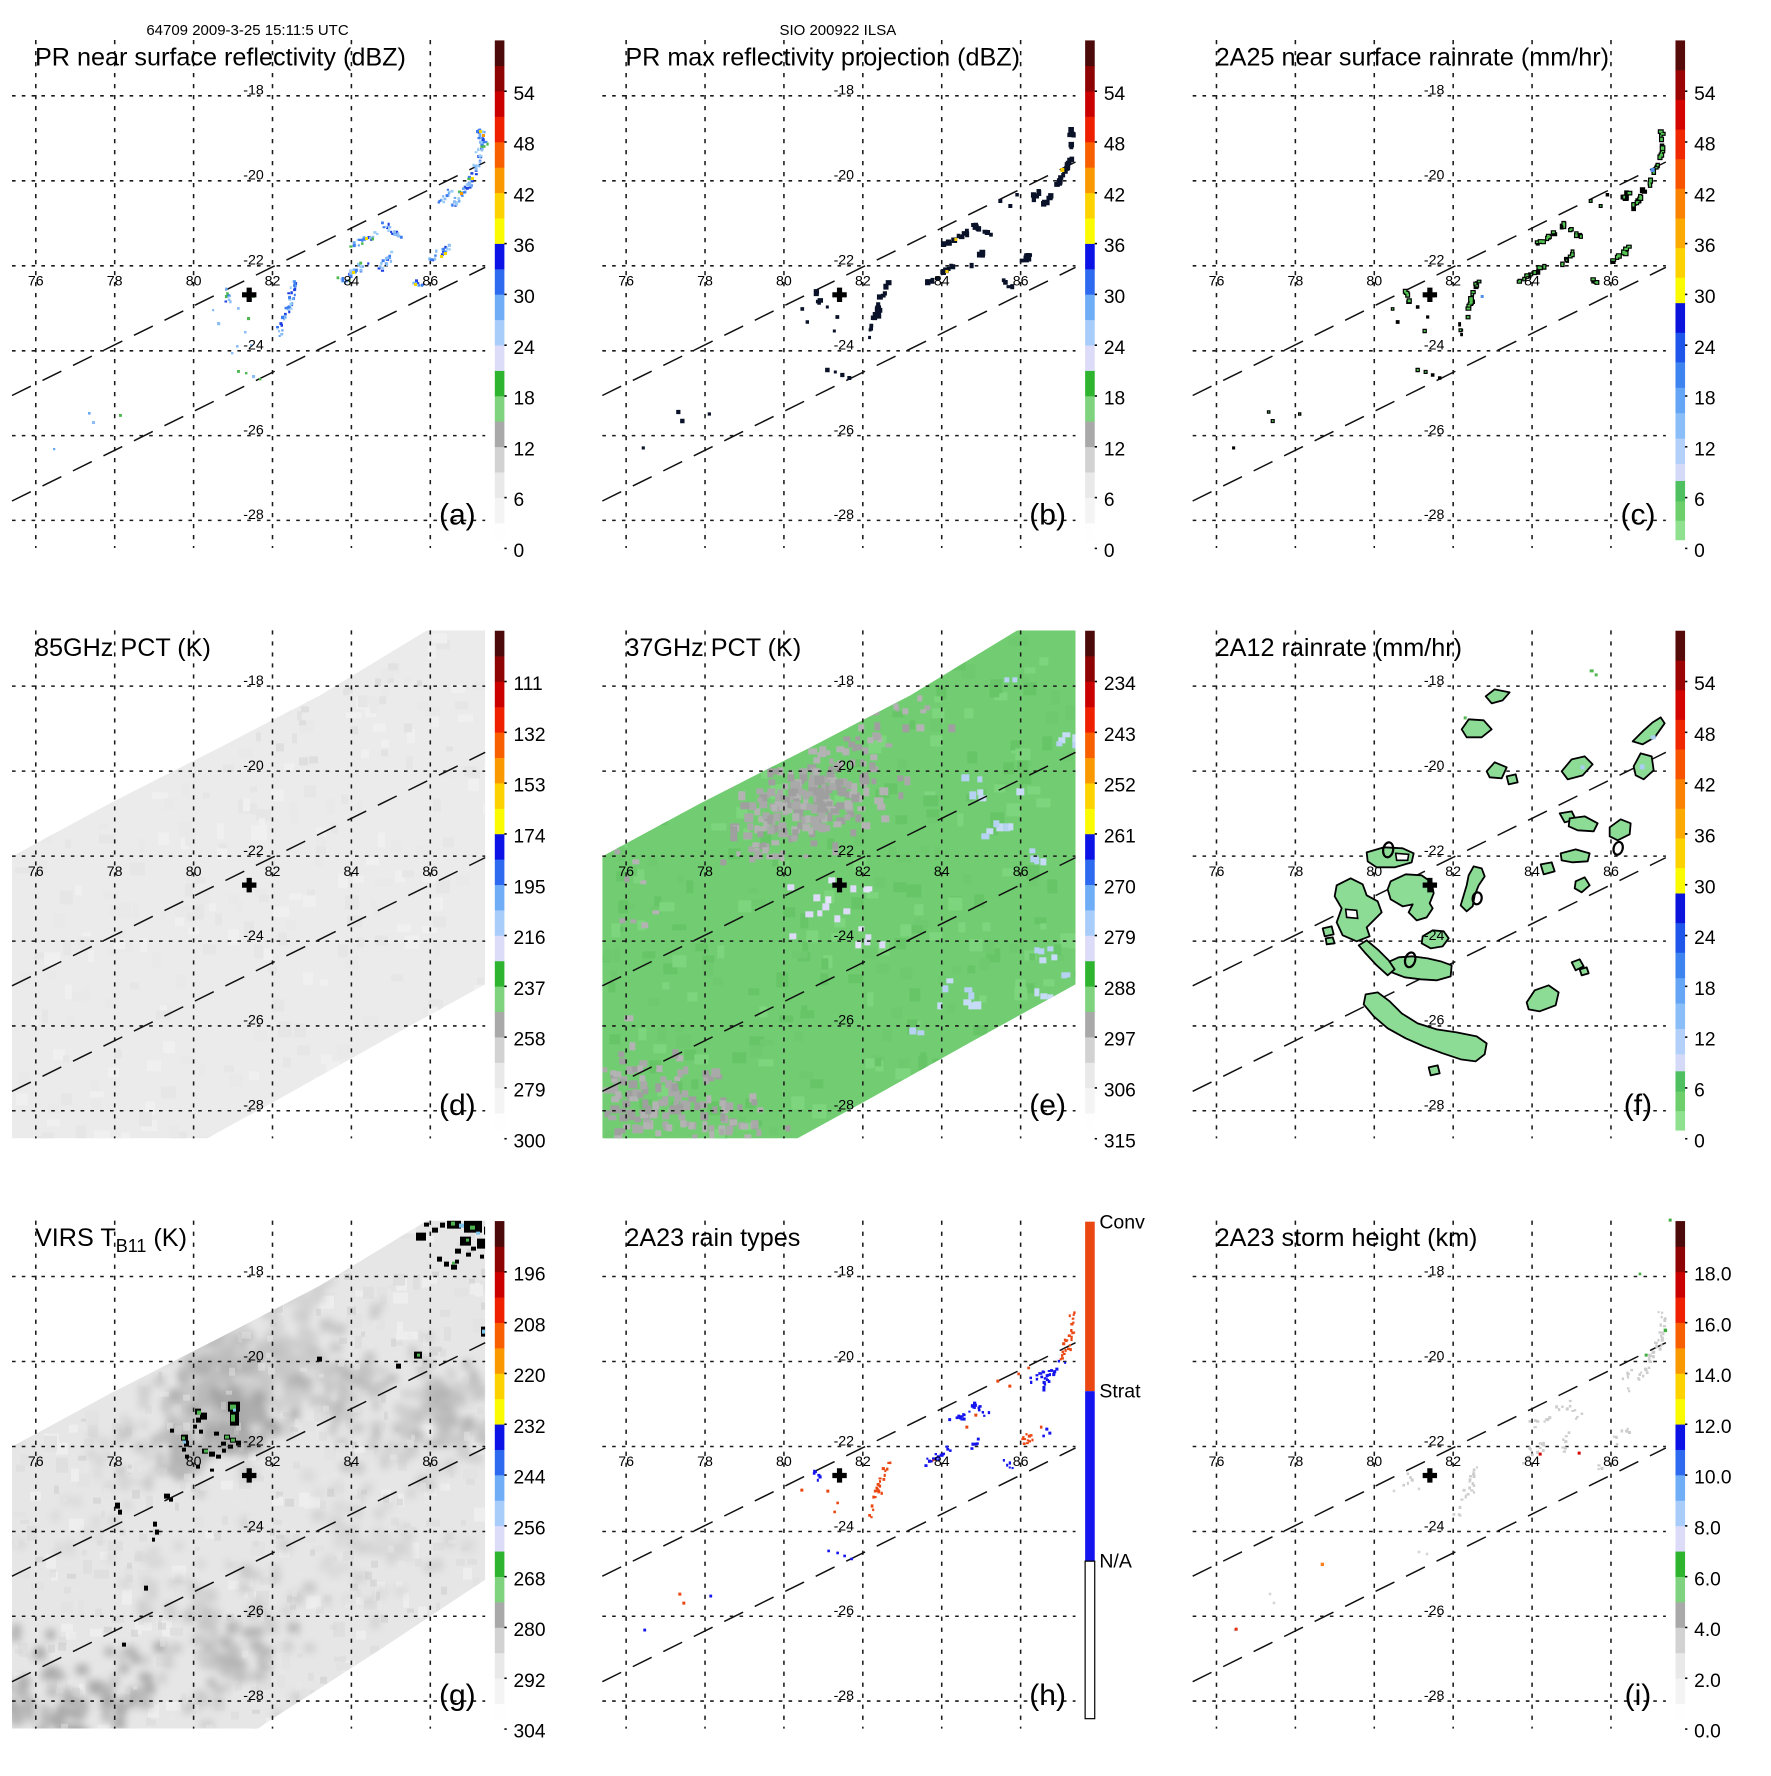  I want to click on svg-text: 64709 2009-3-25 15:11:5 UTC, so click(247, 30).